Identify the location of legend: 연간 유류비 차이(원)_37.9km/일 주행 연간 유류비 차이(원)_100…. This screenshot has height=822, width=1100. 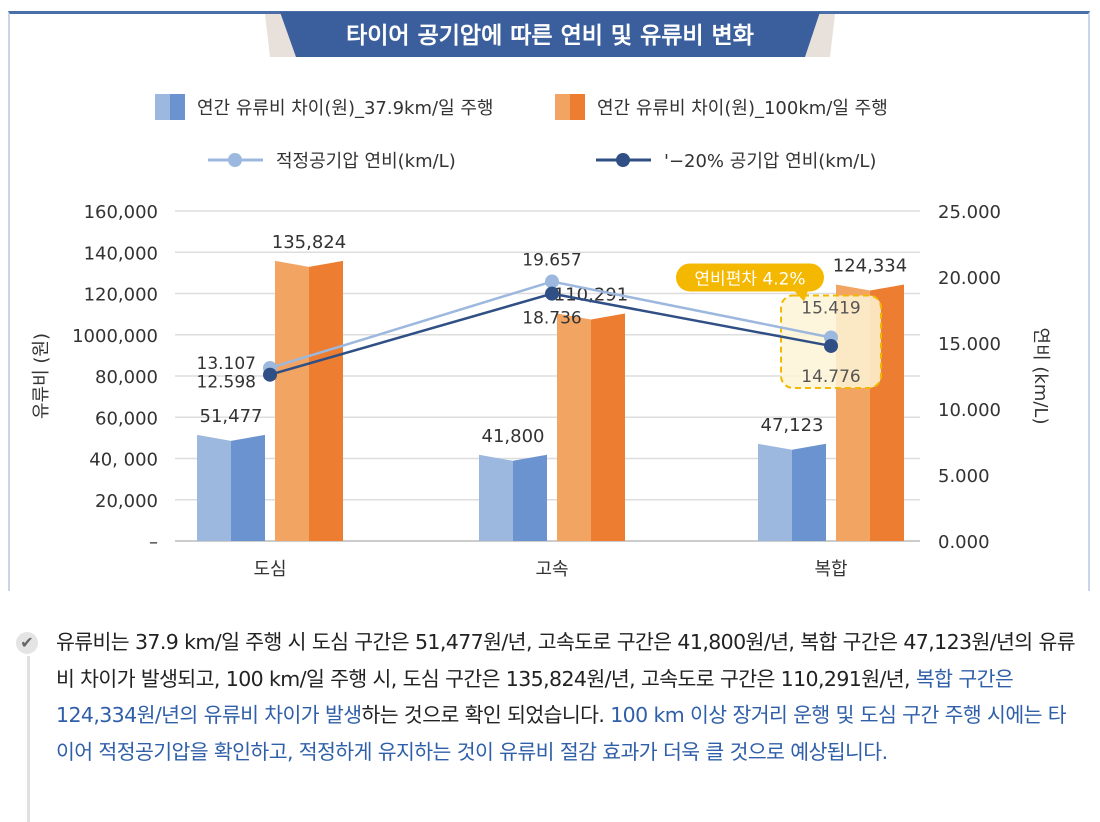
(521, 133).